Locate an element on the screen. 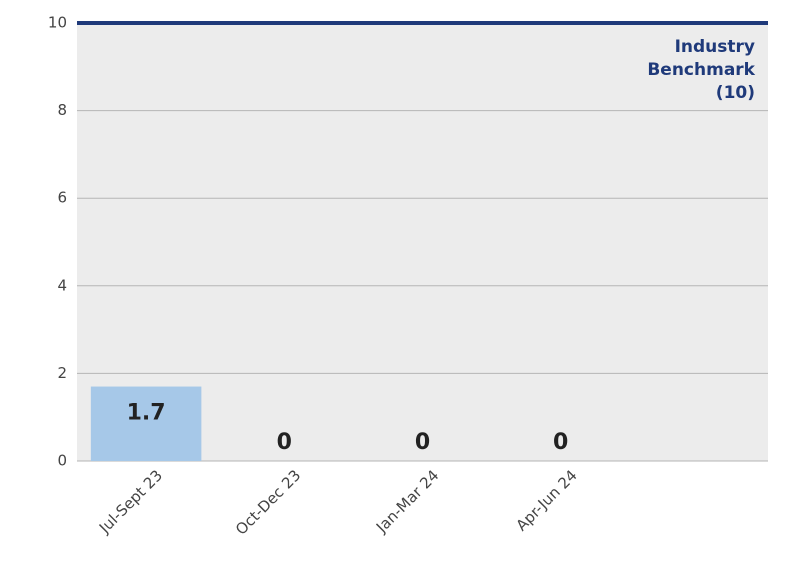 The height and width of the screenshot is (575, 796). y-tick-label: 0 is located at coordinates (62, 461).